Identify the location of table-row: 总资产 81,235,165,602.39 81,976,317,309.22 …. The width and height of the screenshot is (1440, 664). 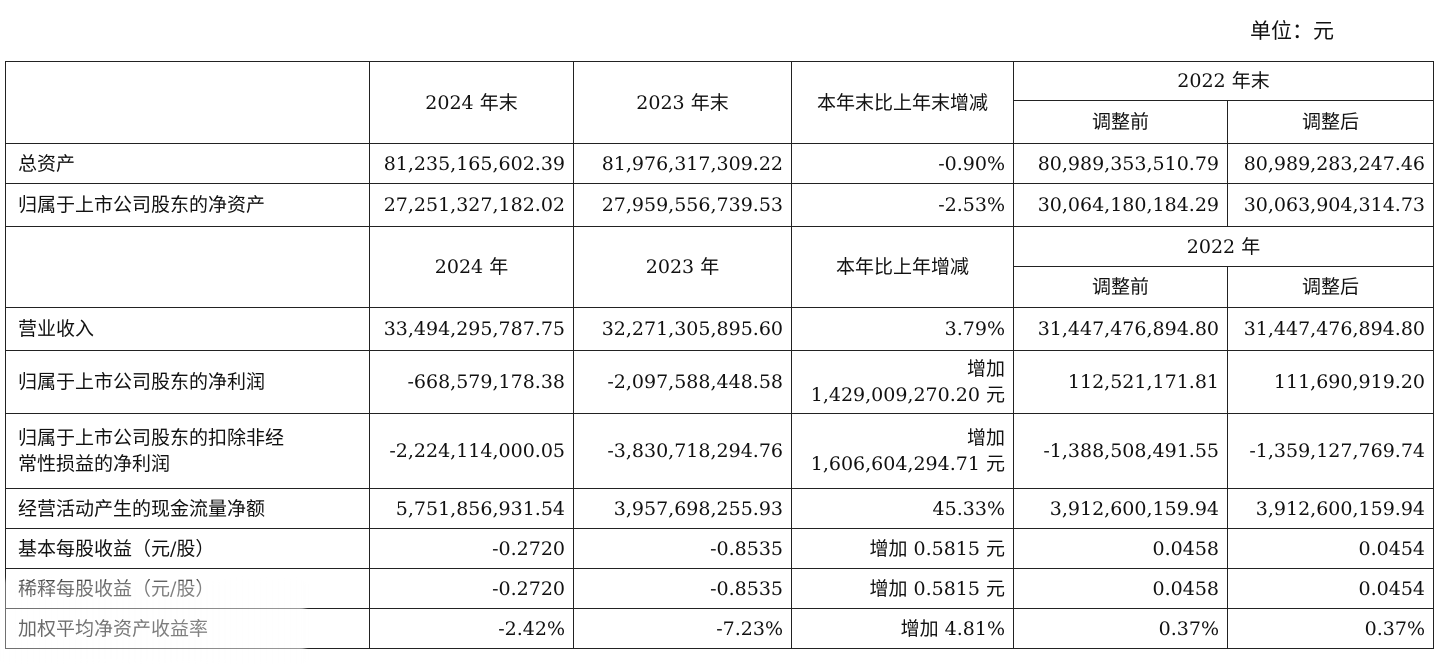
(719, 163).